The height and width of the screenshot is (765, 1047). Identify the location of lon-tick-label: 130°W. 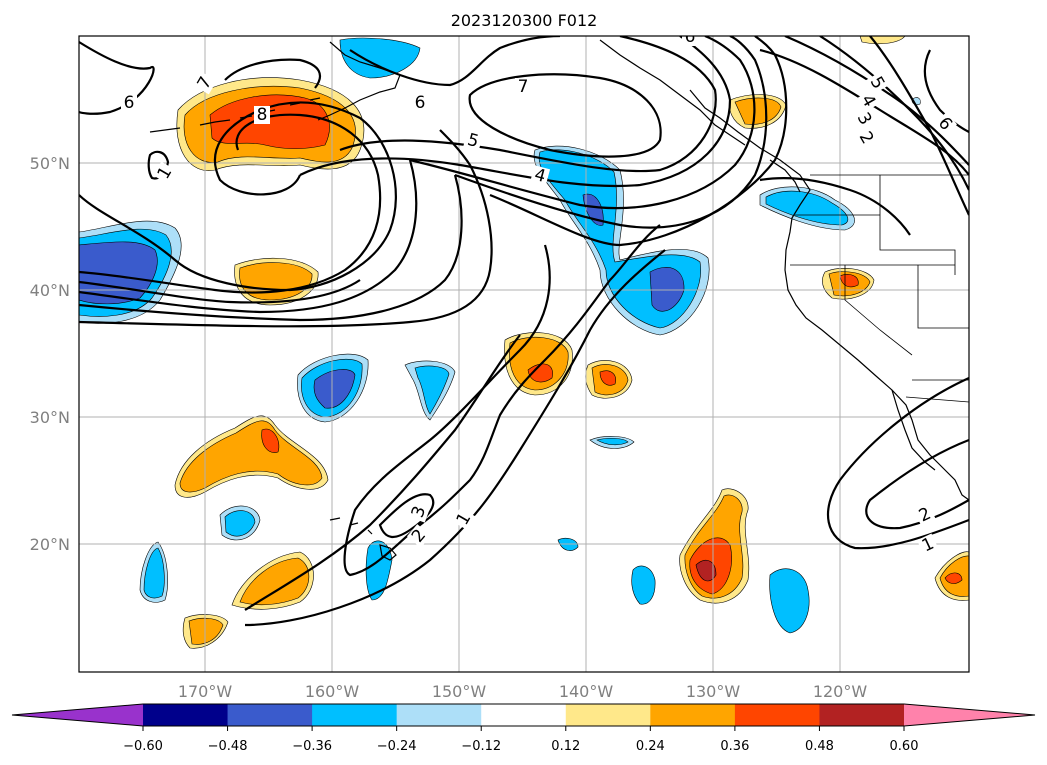
(713, 691).